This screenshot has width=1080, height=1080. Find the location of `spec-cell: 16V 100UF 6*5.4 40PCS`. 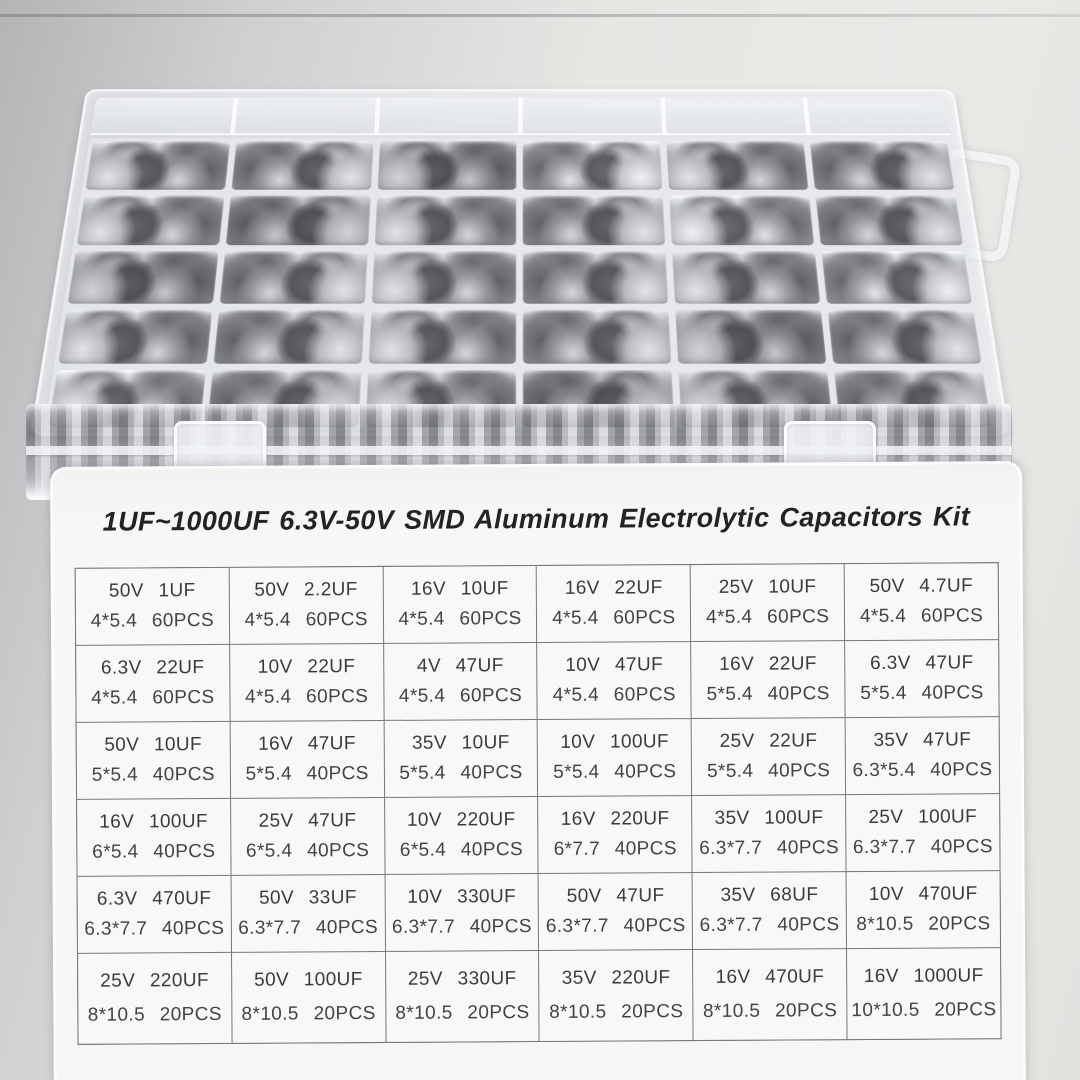

spec-cell: 16V 100UF 6*5.4 40PCS is located at coordinates (154, 837).